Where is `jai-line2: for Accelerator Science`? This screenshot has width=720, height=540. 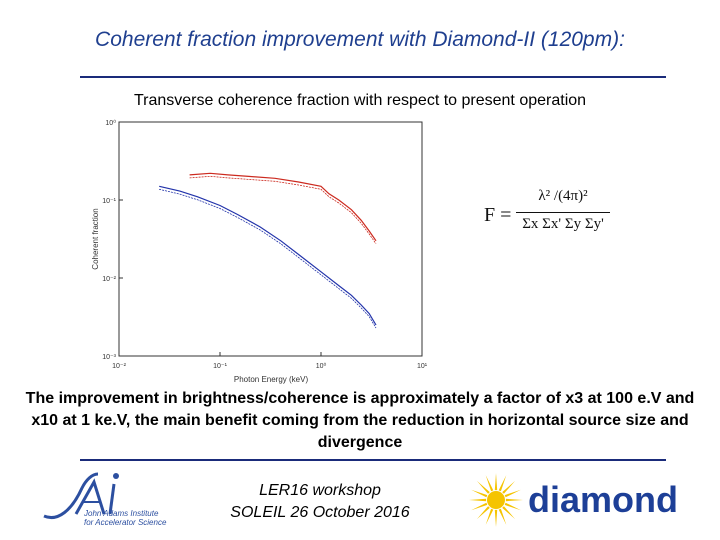 jai-line2: for Accelerator Science is located at coordinates (125, 522).